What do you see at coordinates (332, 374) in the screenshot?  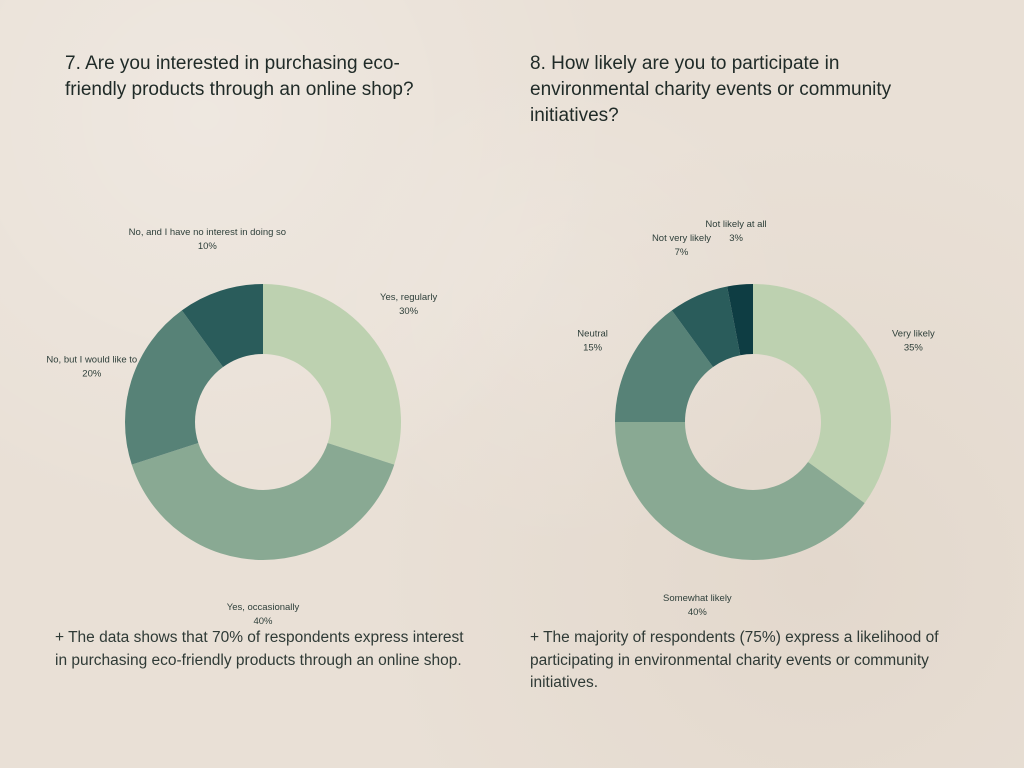 I see `slice-yes-regularly` at bounding box center [332, 374].